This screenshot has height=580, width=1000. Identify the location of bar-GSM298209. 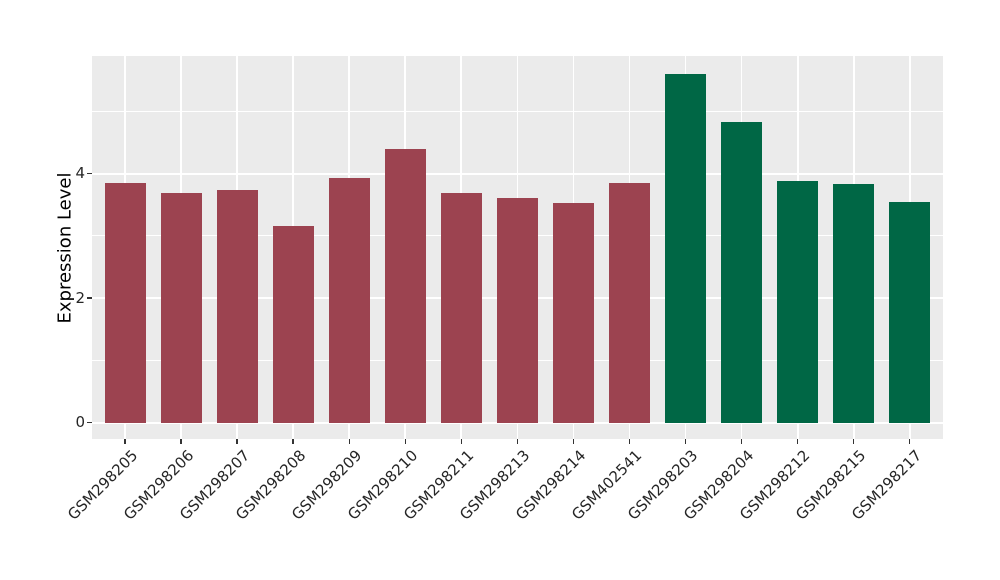
(349, 300).